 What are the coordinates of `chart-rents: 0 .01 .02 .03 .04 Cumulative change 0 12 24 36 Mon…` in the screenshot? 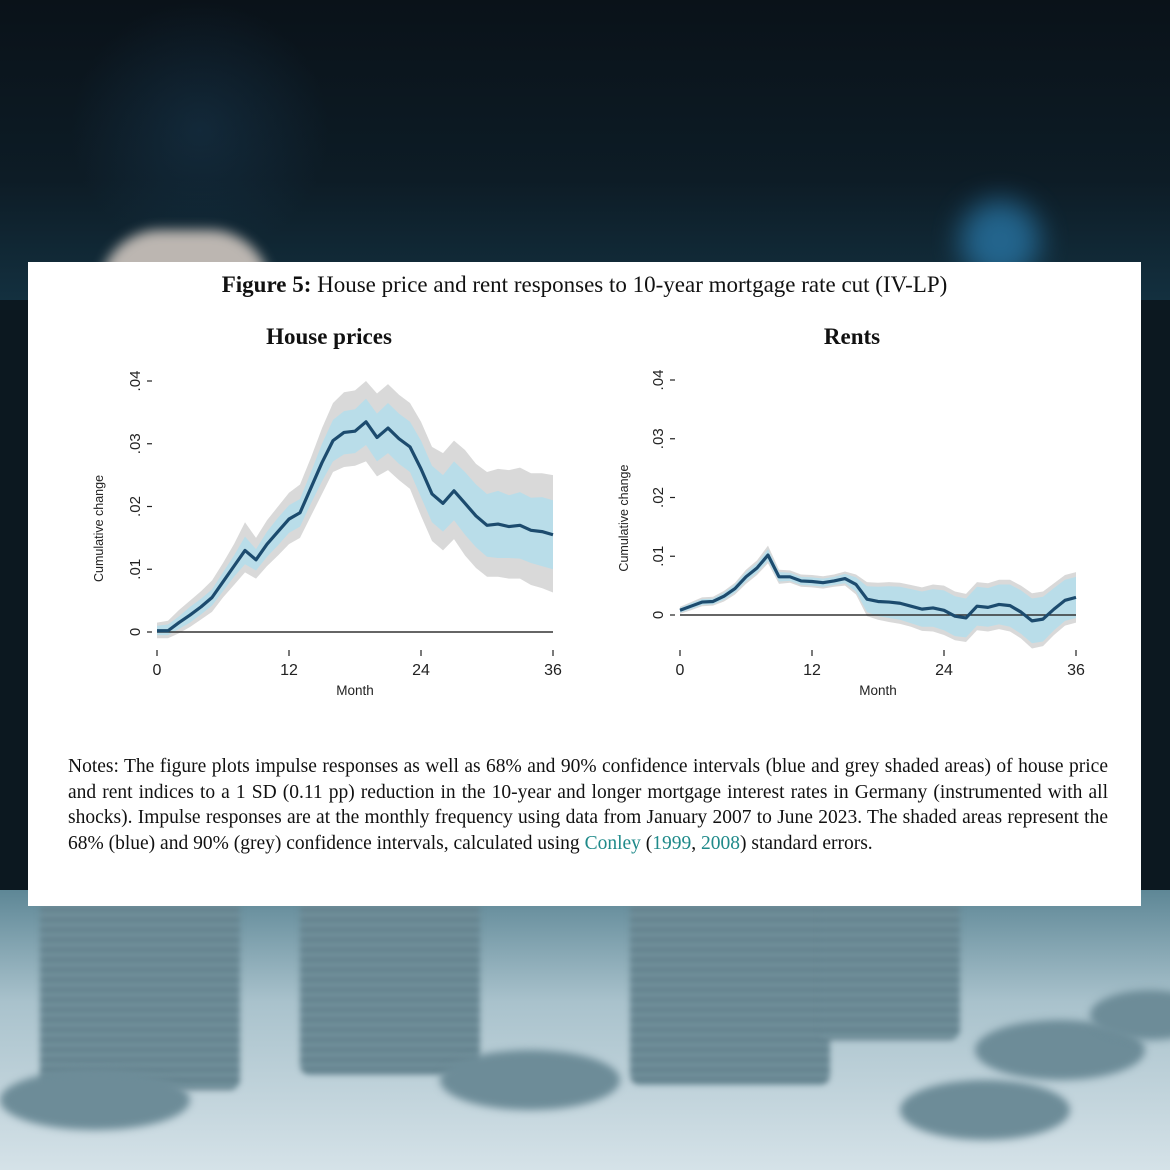 It's located at (851, 534).